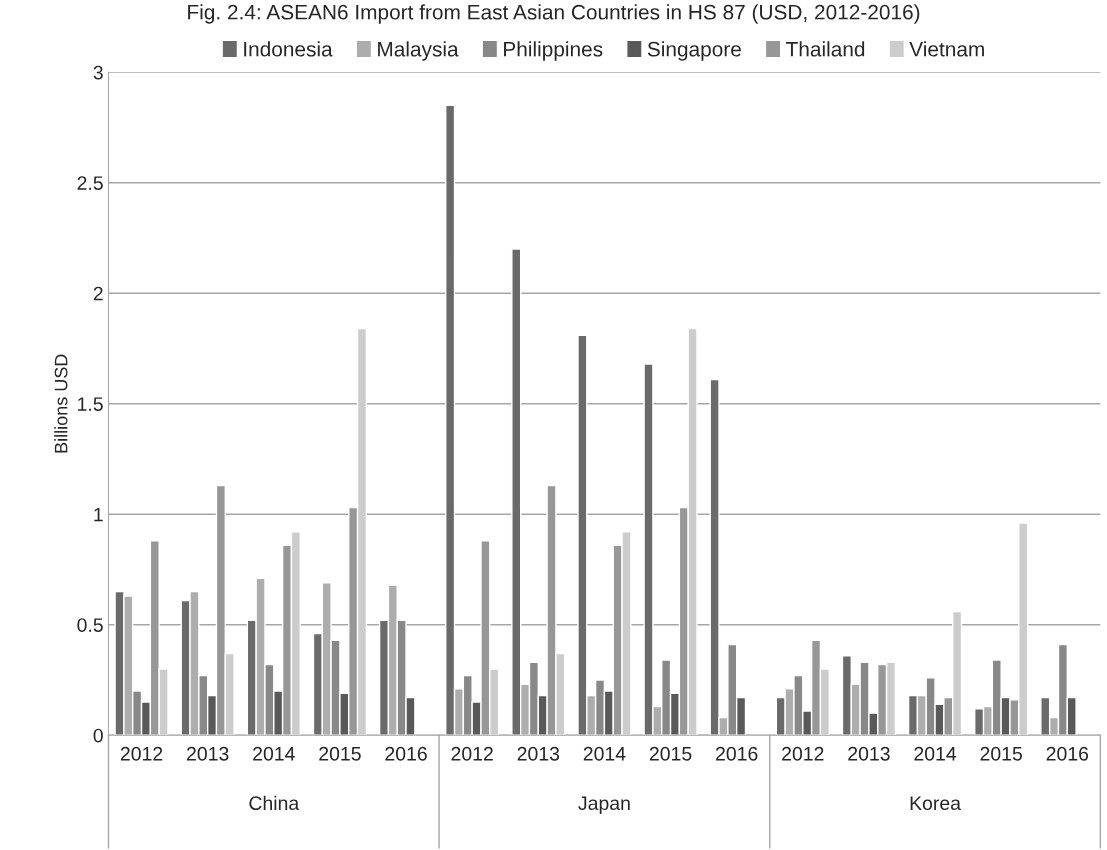 The image size is (1107, 850). Describe the element at coordinates (554, 14) in the screenshot. I see `chart-title: Fig. 2.4: ASEAN6 Import from East Asian Countries in HS 87 (USD, 2012-2016)` at that location.